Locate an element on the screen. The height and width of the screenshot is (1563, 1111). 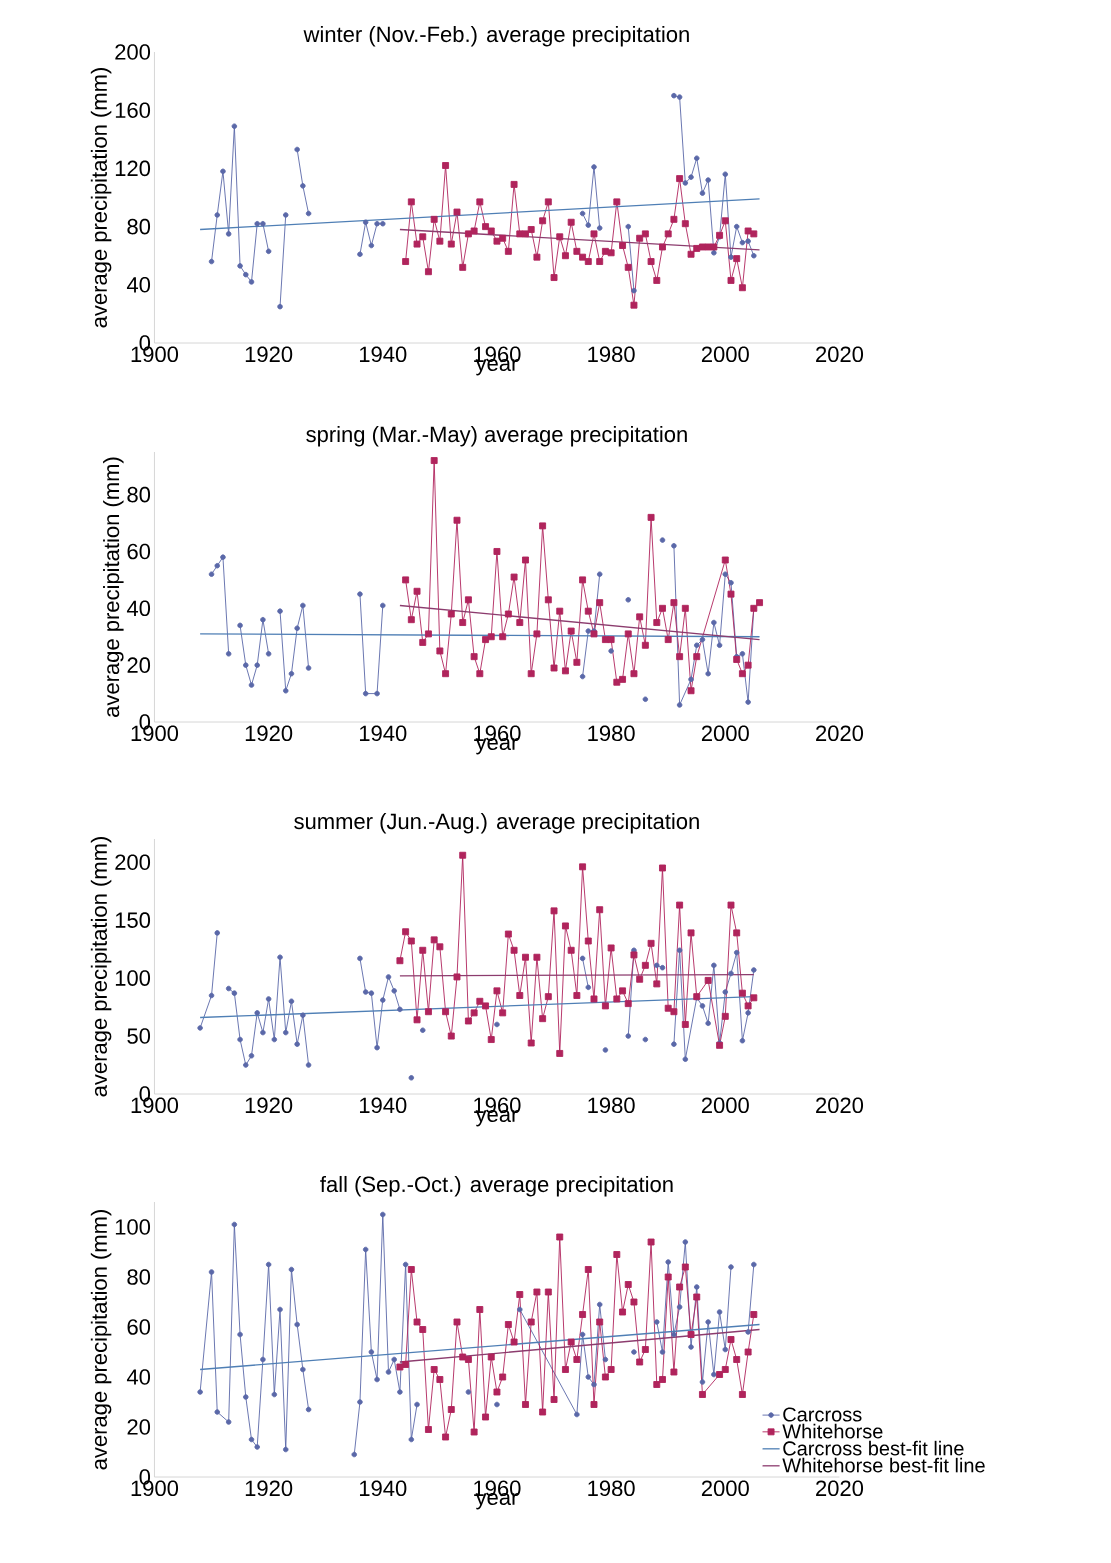
legend-label: Carcross is located at coordinates (822, 1414).